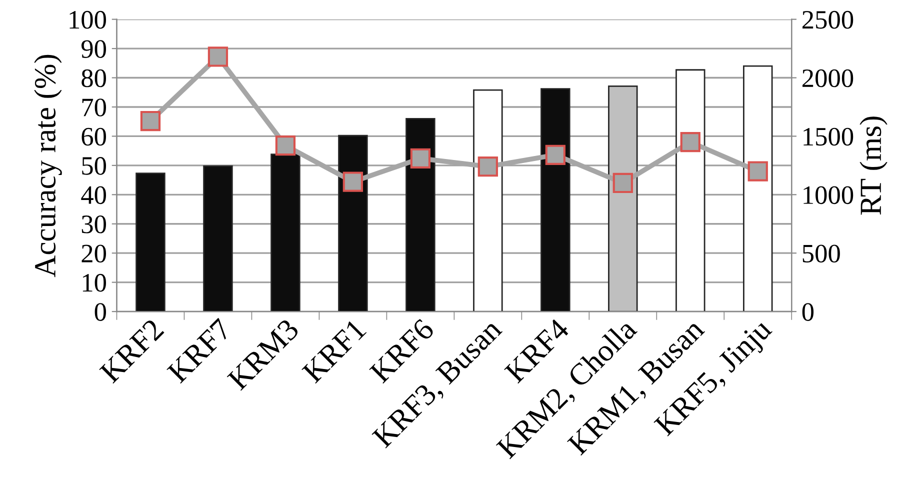  What do you see at coordinates (94, 166) in the screenshot?
I see `y-tick-label: 50` at bounding box center [94, 166].